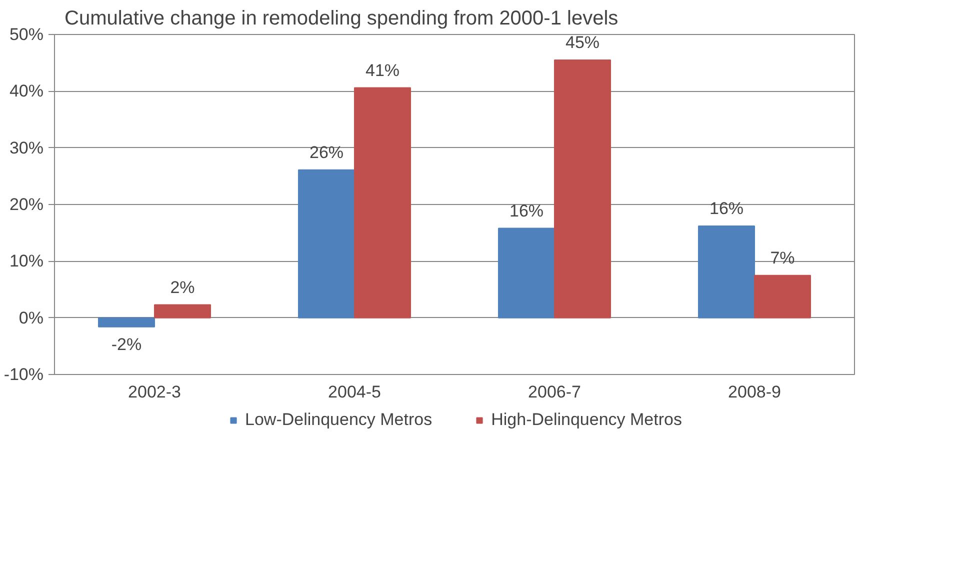 Image resolution: width=956 pixels, height=580 pixels. What do you see at coordinates (338, 420) in the screenshot?
I see `legend-label: Low-Delinquency Metros` at bounding box center [338, 420].